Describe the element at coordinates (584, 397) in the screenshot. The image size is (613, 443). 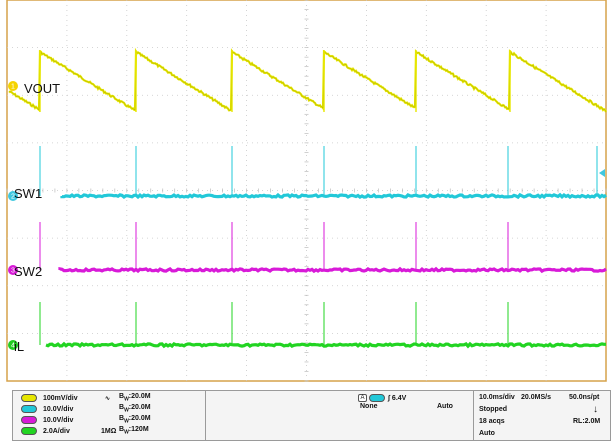
I see `time-resolution: 50.0ns/pt` at that location.